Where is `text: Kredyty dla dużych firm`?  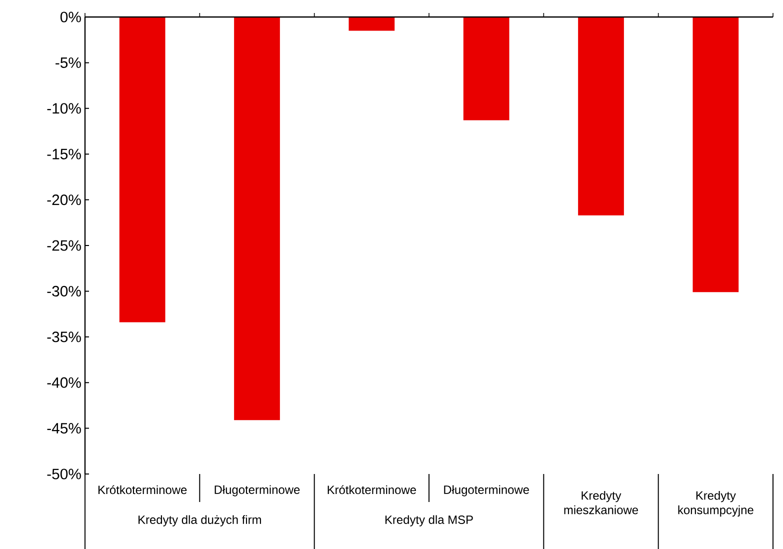
text: Kredyty dla dużych firm is located at coordinates (199, 520).